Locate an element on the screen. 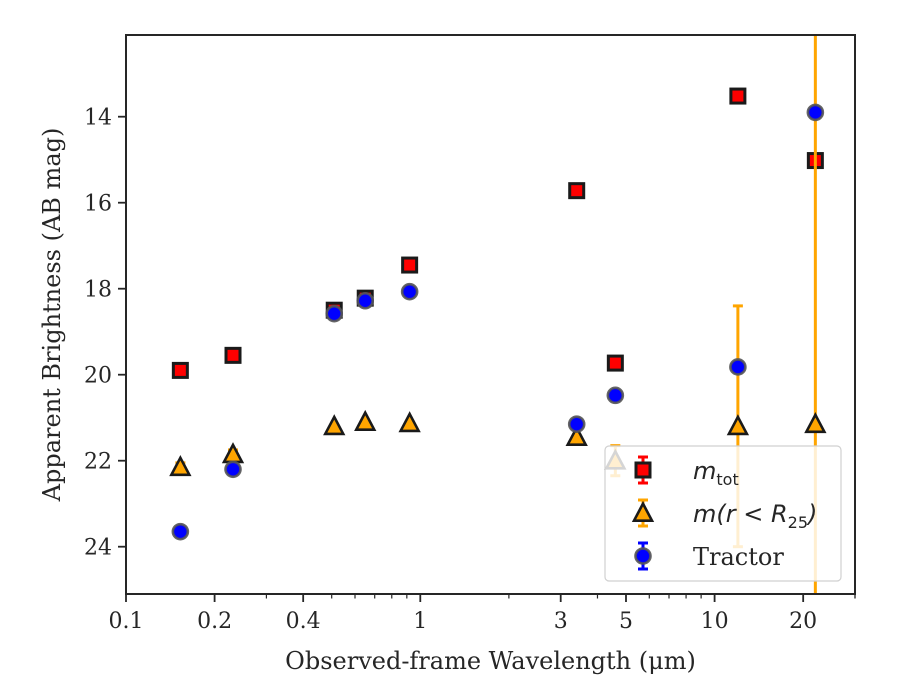  legend-box is located at coordinates (723, 513).